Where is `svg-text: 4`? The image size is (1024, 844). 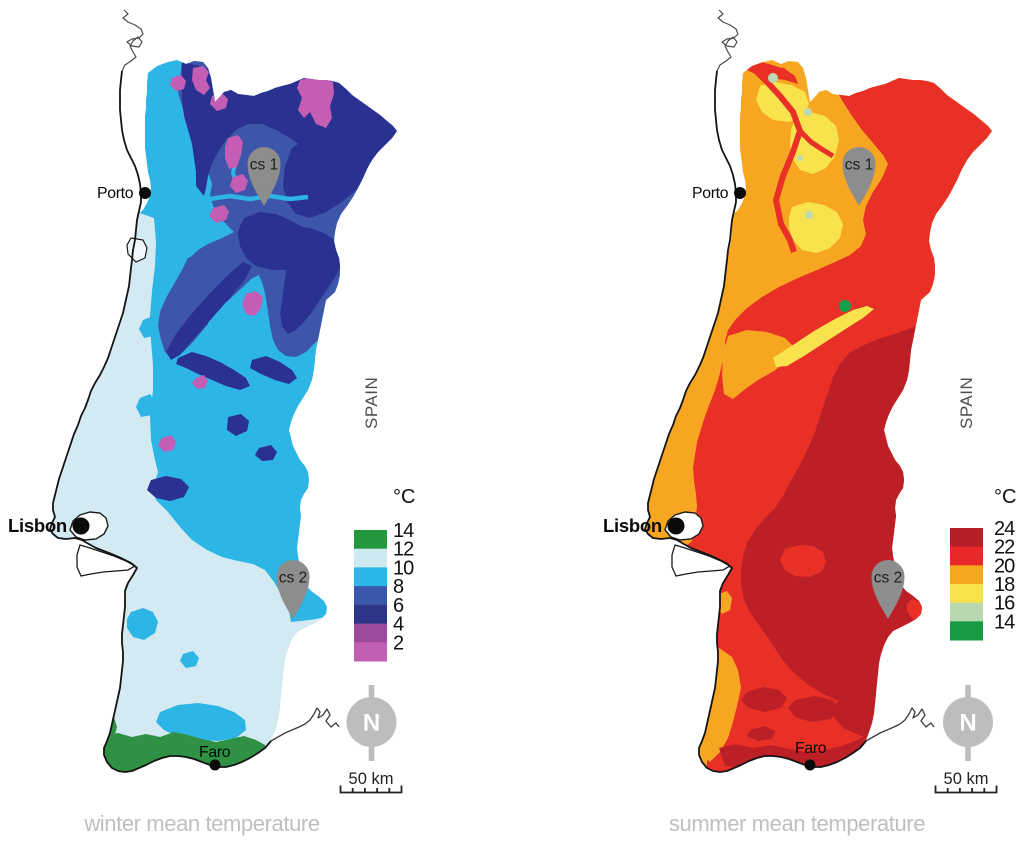 svg-text: 4 is located at coordinates (398, 625).